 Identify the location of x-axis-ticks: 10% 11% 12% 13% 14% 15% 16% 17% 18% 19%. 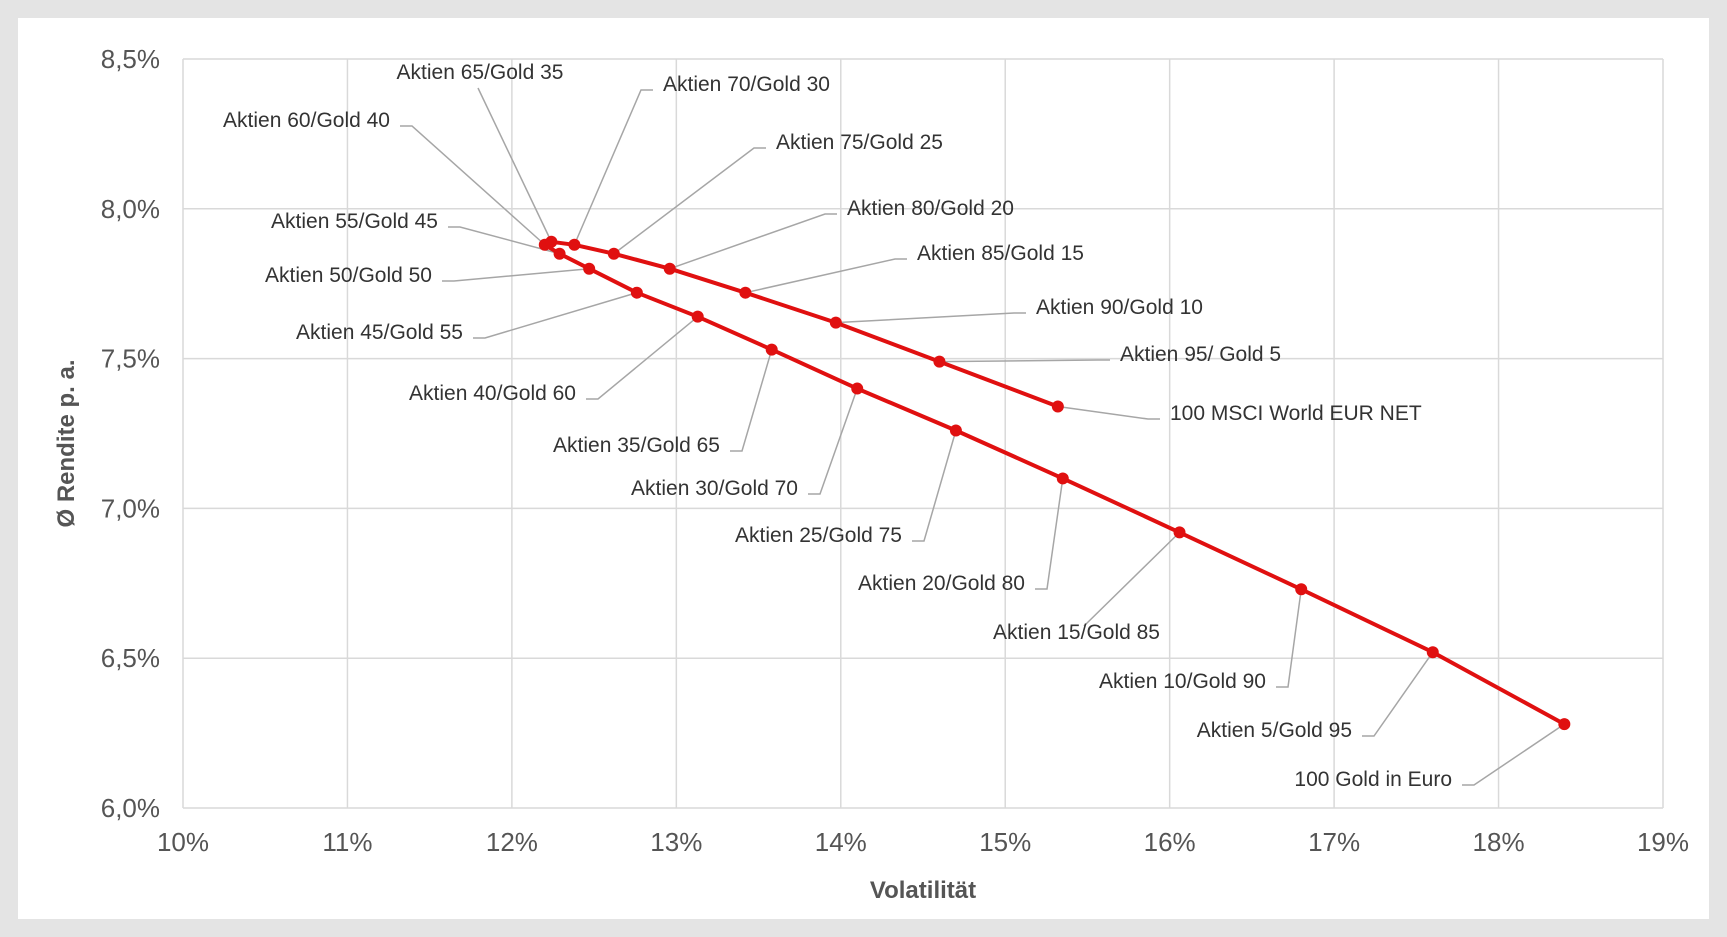
(923, 842).